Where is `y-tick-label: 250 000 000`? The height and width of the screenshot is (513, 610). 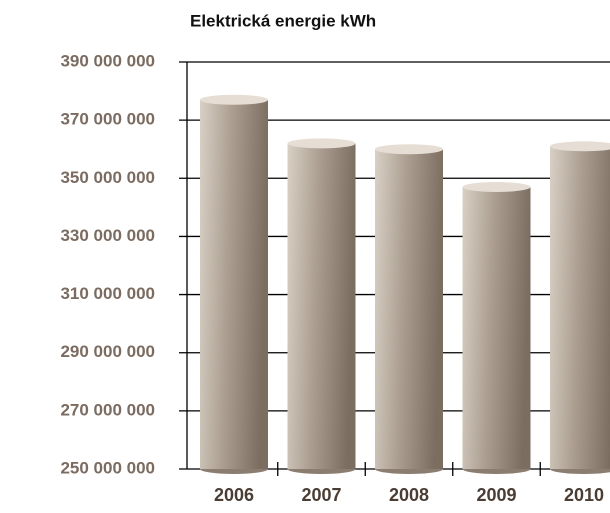 y-tick-label: 250 000 000 is located at coordinates (107, 467).